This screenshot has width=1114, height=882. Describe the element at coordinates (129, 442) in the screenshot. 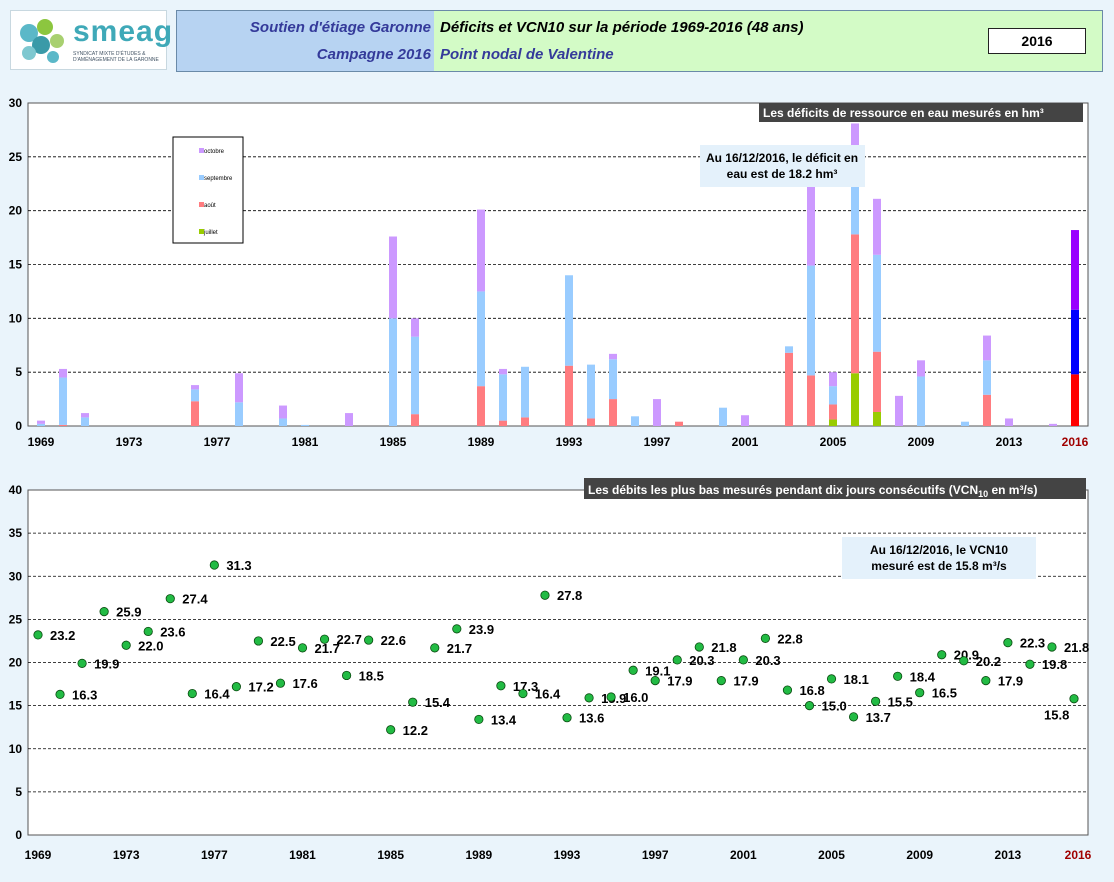

I see `x-tick-label: 1973` at that location.